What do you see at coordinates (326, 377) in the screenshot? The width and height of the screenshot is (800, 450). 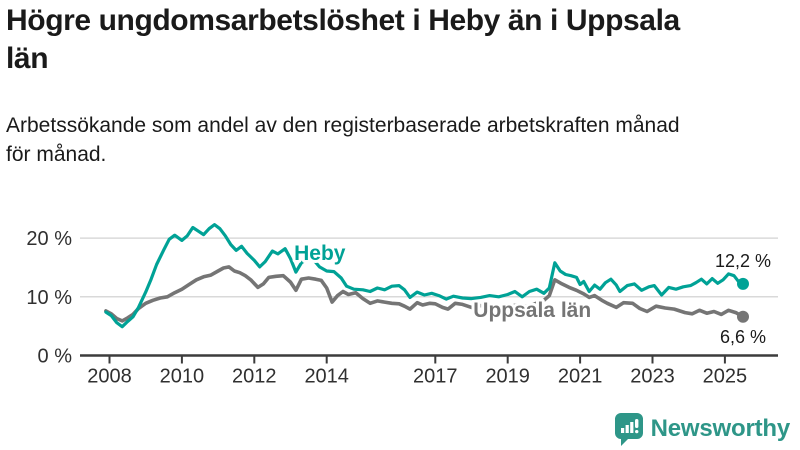 I see `x-tick-label: 2014` at bounding box center [326, 377].